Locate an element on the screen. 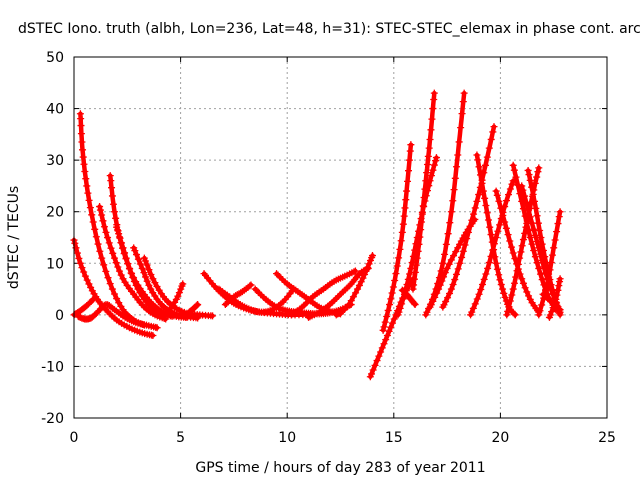 This screenshot has height=480, width=640. x-tick-label: 15 is located at coordinates (394, 438).